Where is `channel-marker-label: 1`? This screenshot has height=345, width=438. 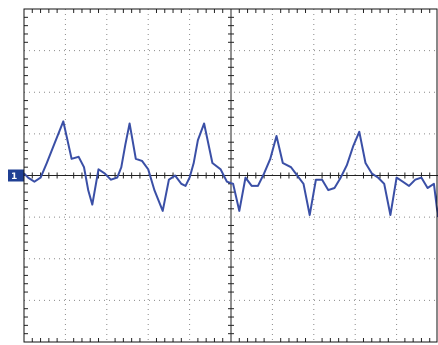
channel-marker-label: 1 is located at coordinates (14, 177).